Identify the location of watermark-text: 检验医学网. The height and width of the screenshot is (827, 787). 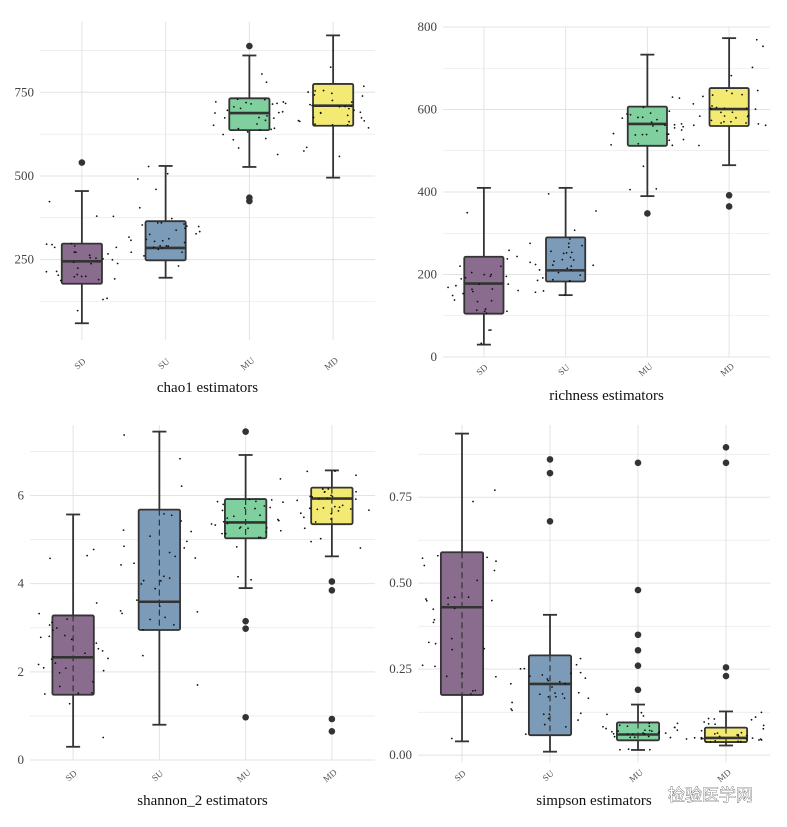
(710, 796).